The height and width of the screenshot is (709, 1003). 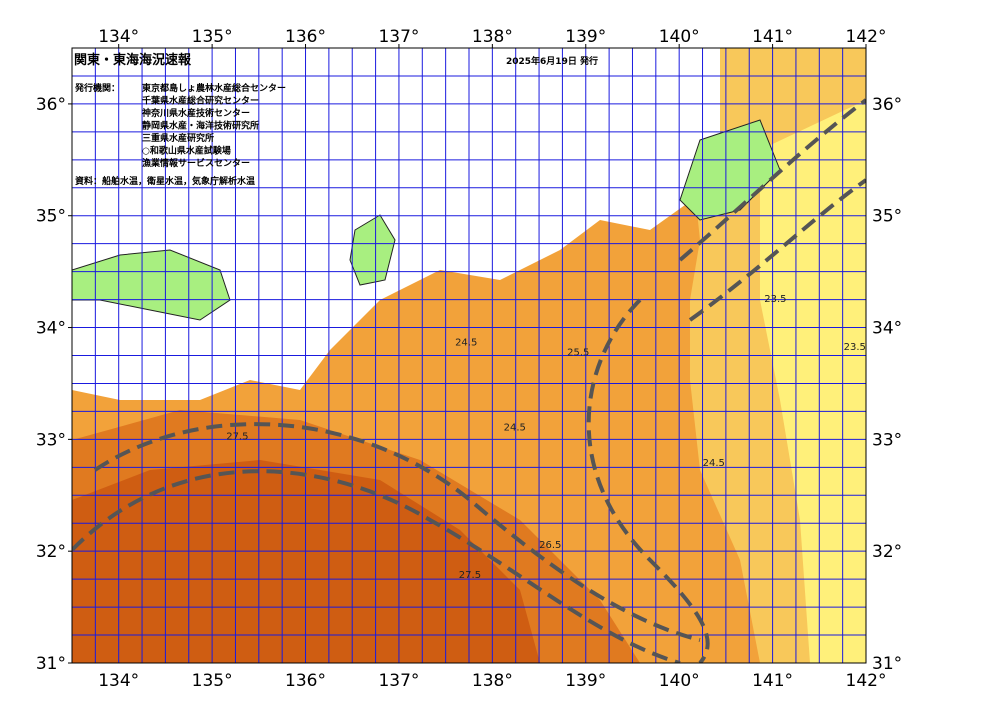 I want to click on publisher: 神奈川県水産技術センター, so click(x=196, y=113).